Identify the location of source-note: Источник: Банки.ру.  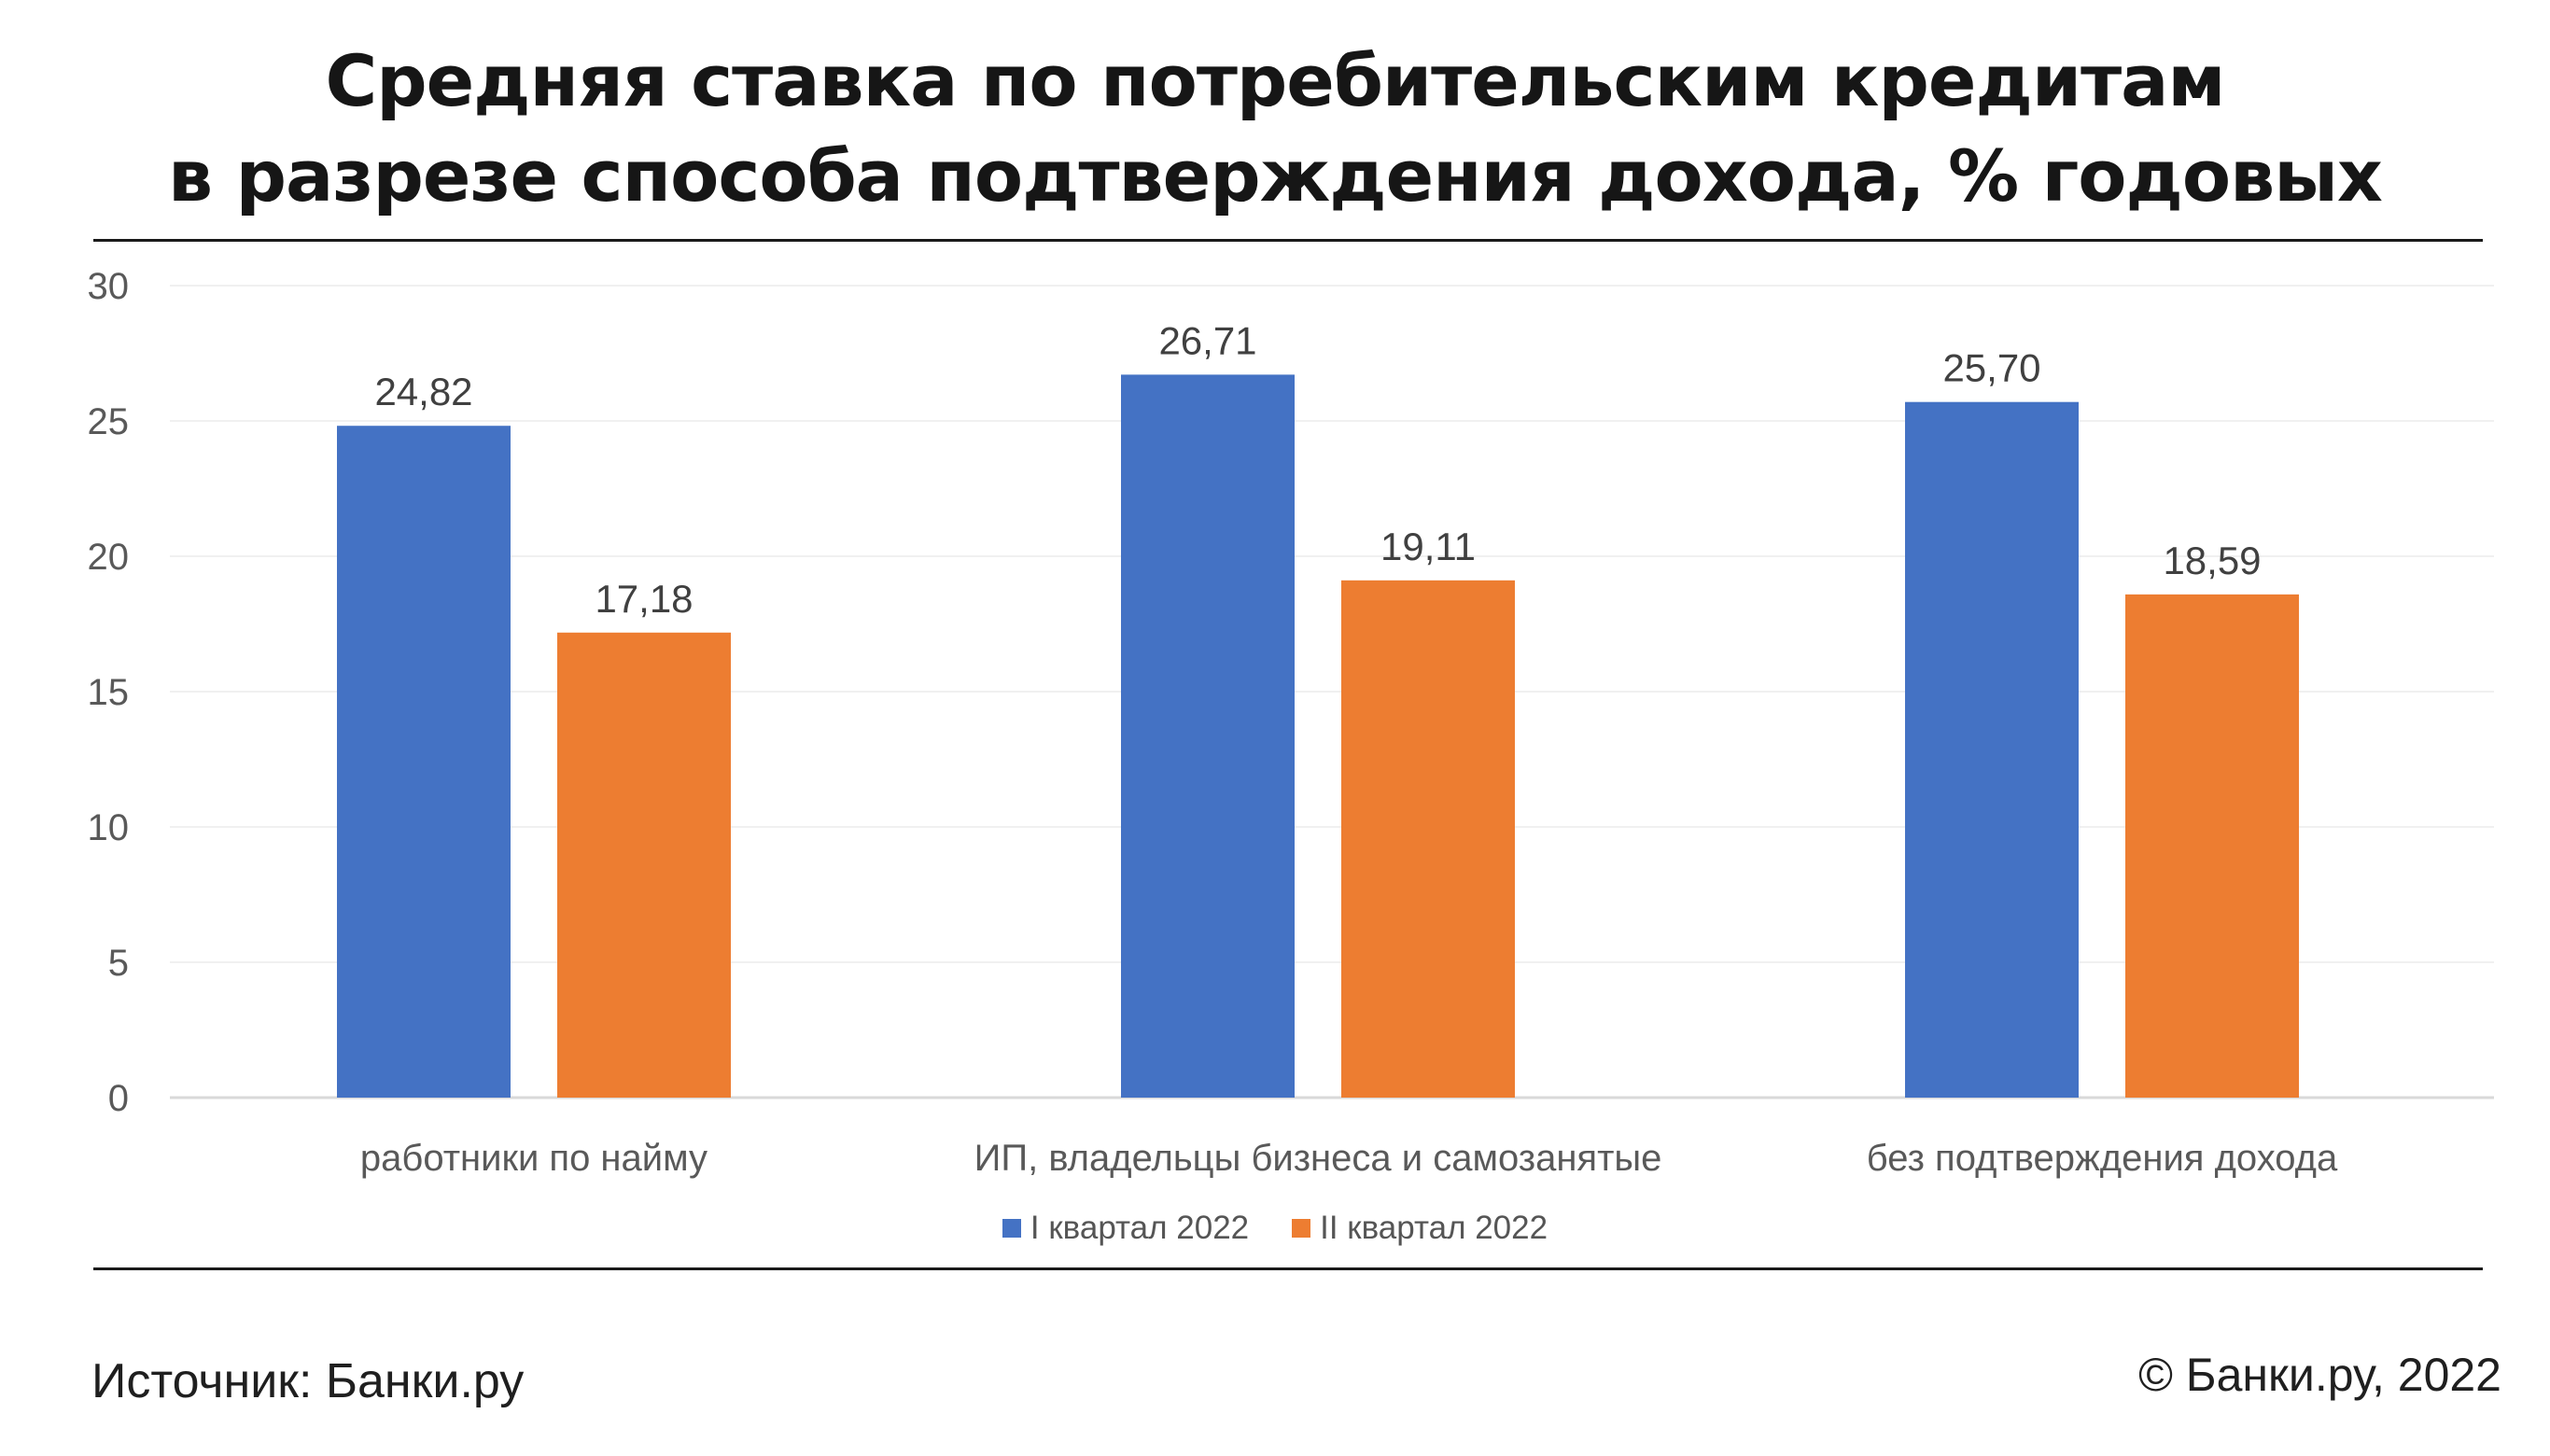
(308, 1381).